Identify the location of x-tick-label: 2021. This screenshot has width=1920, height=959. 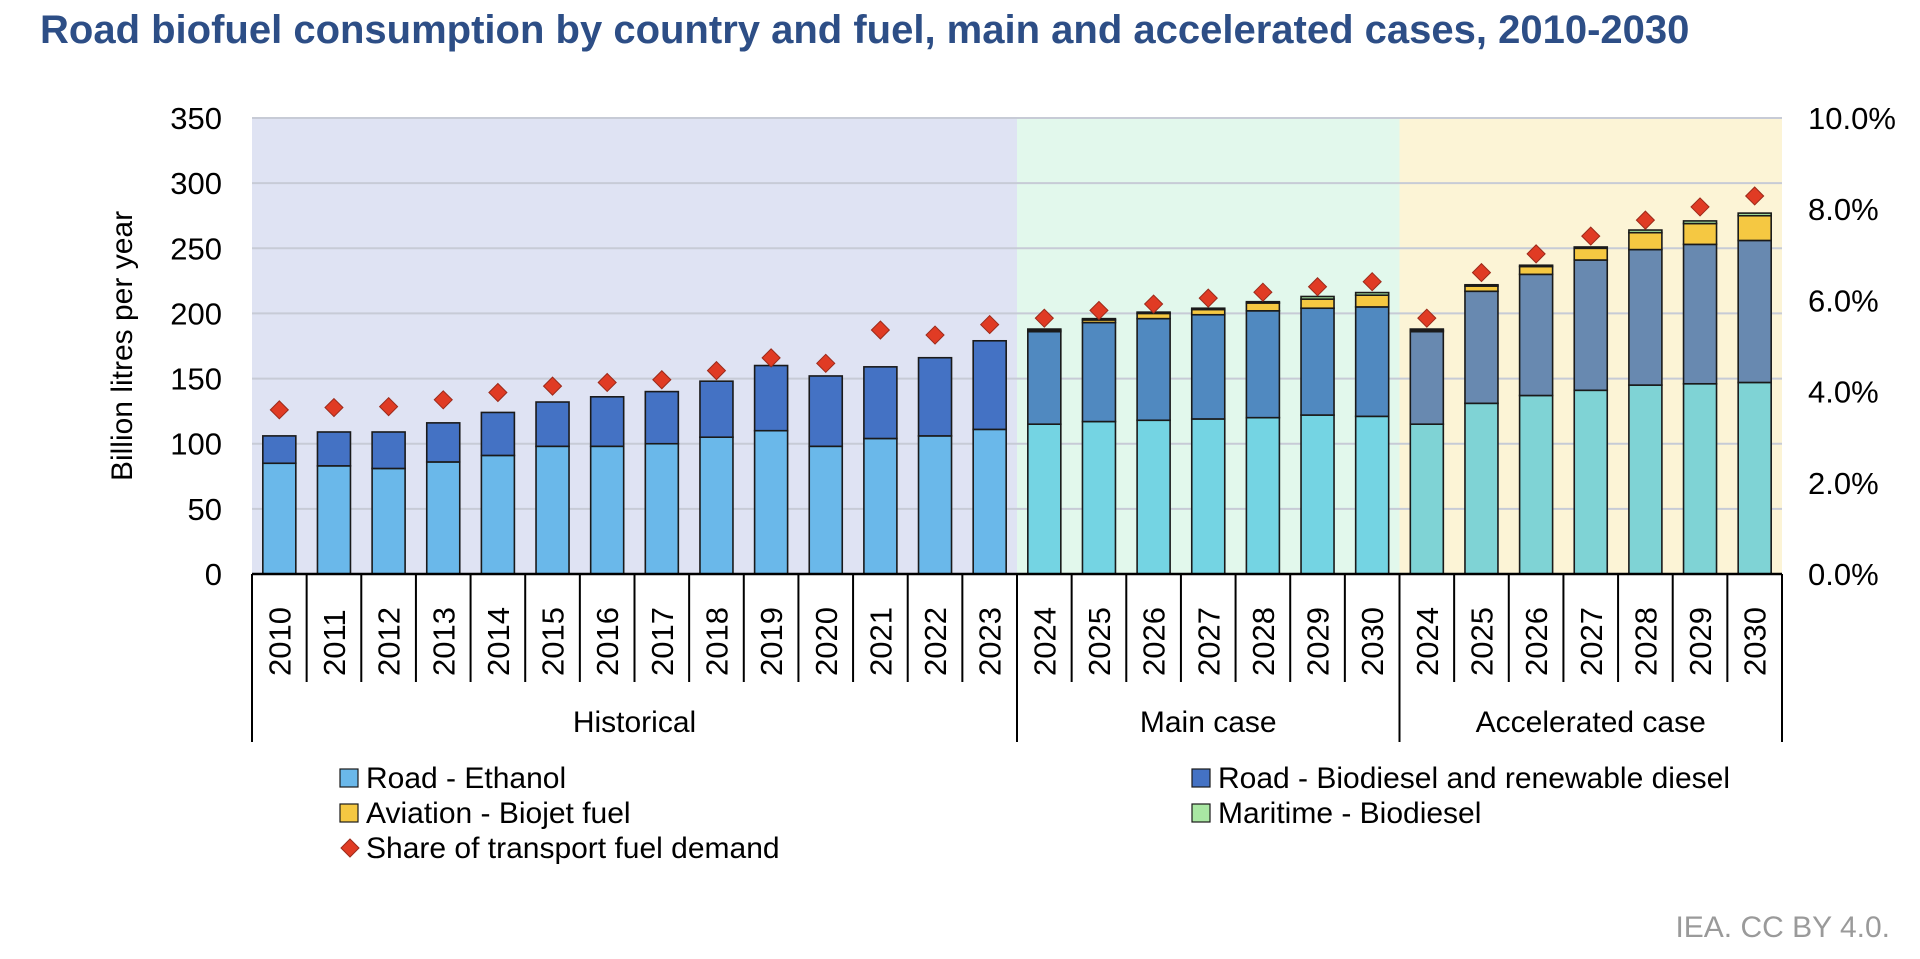
(880, 641).